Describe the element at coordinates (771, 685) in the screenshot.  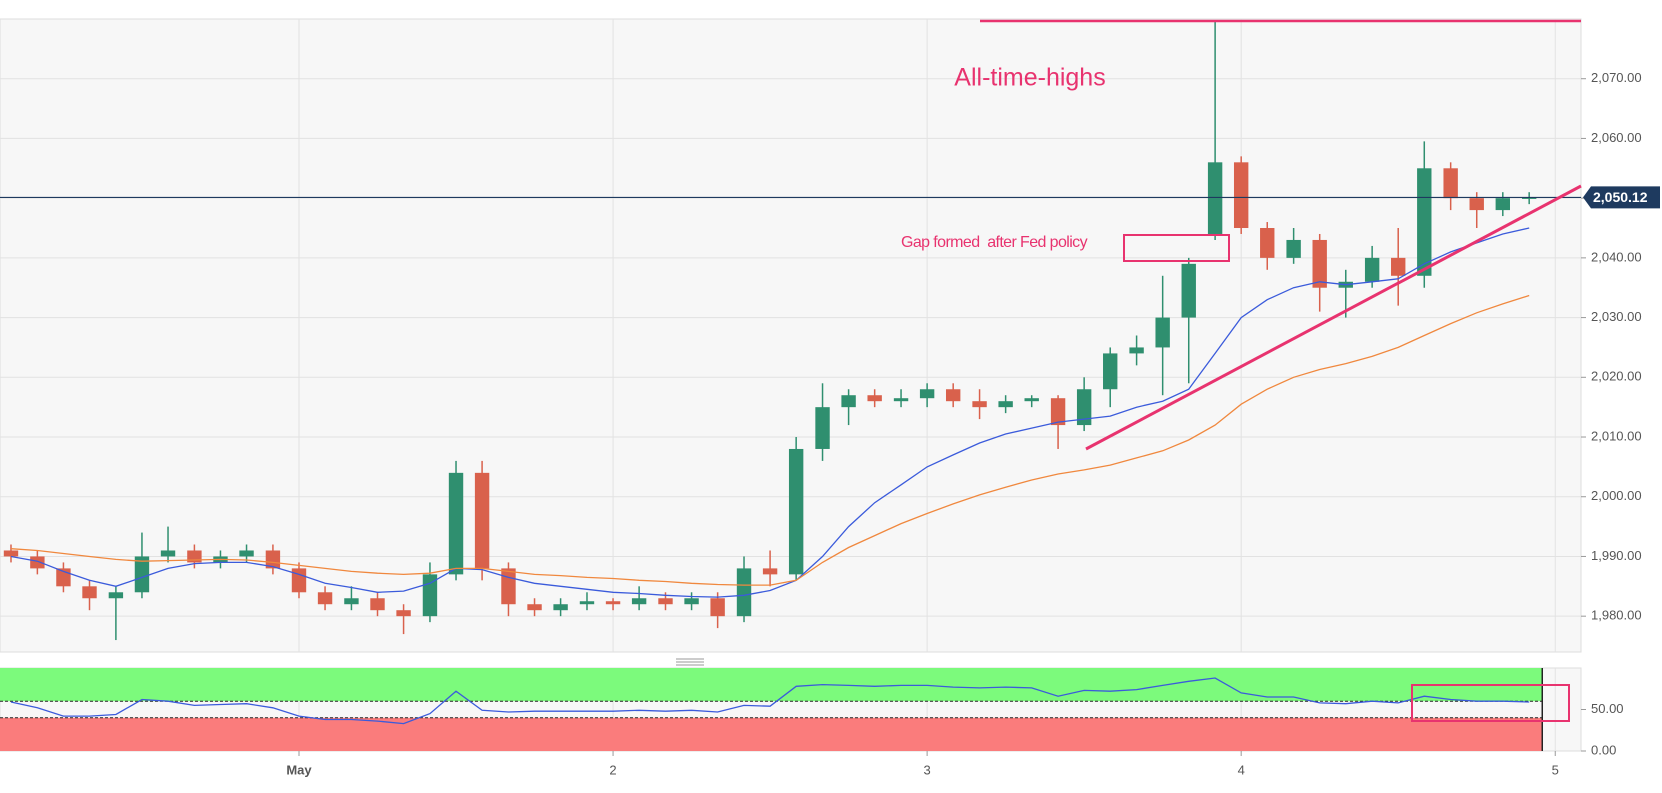
I see `upper-zone` at that location.